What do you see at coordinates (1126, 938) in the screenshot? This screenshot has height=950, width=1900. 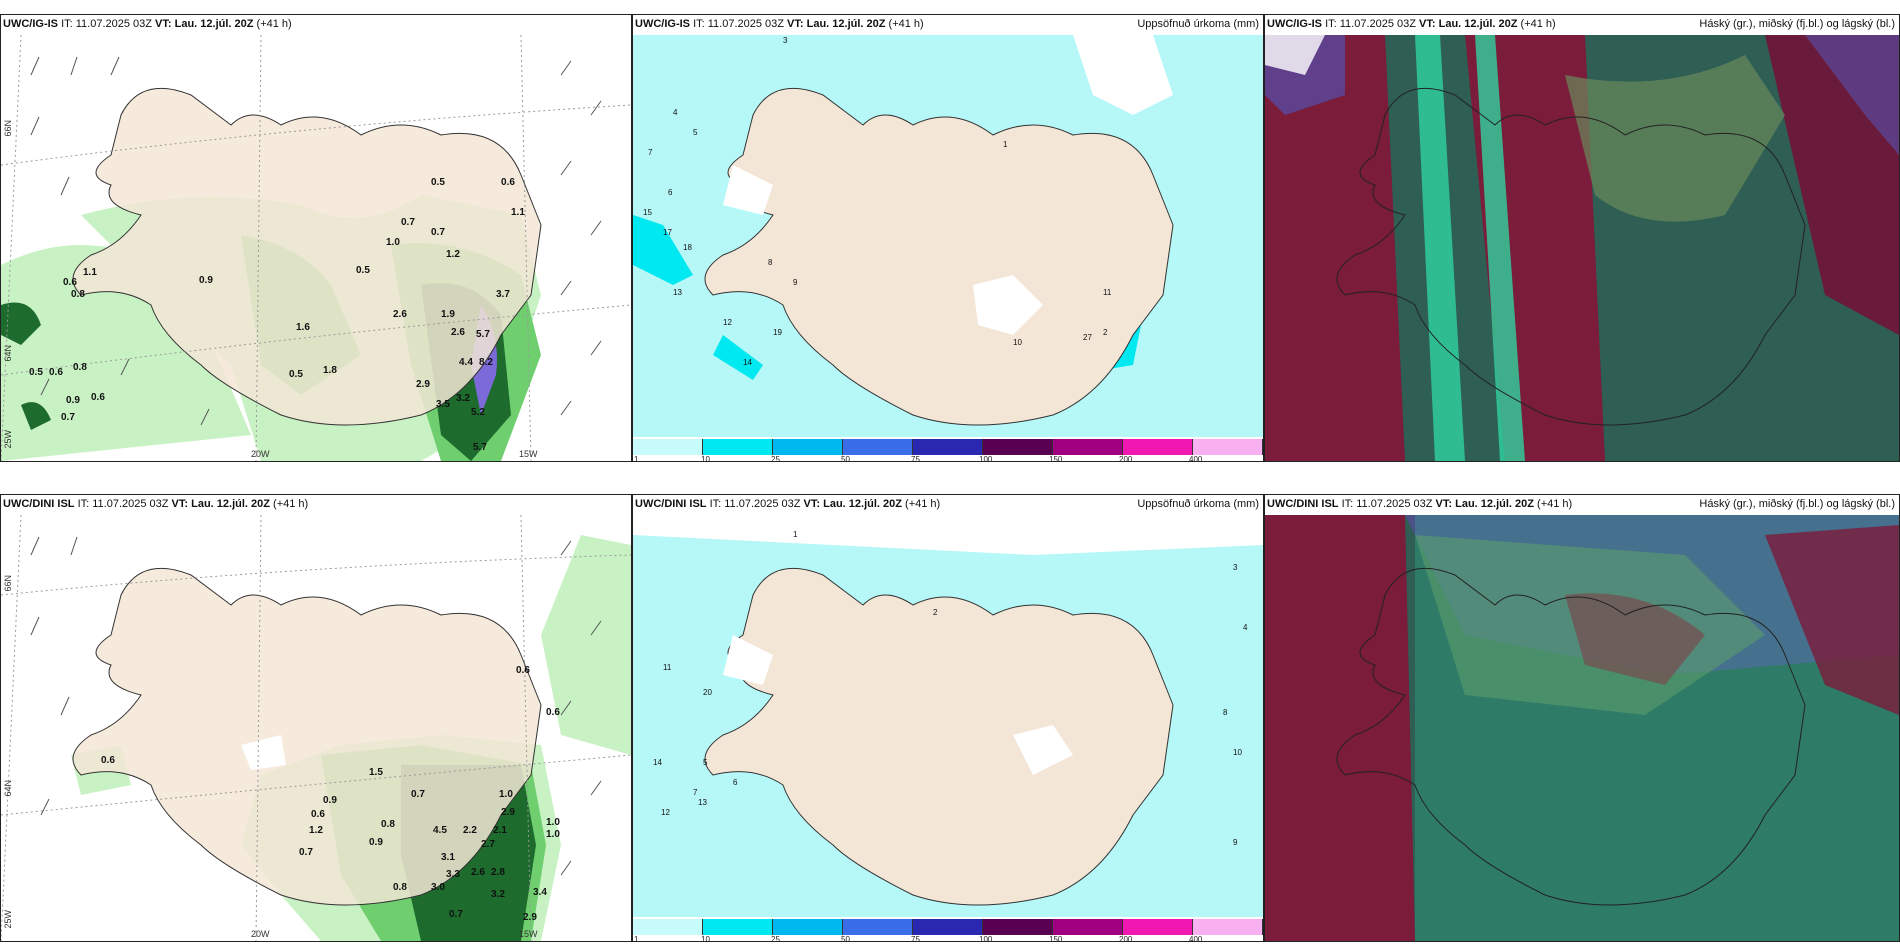 I see `legend-tick: 200` at bounding box center [1126, 938].